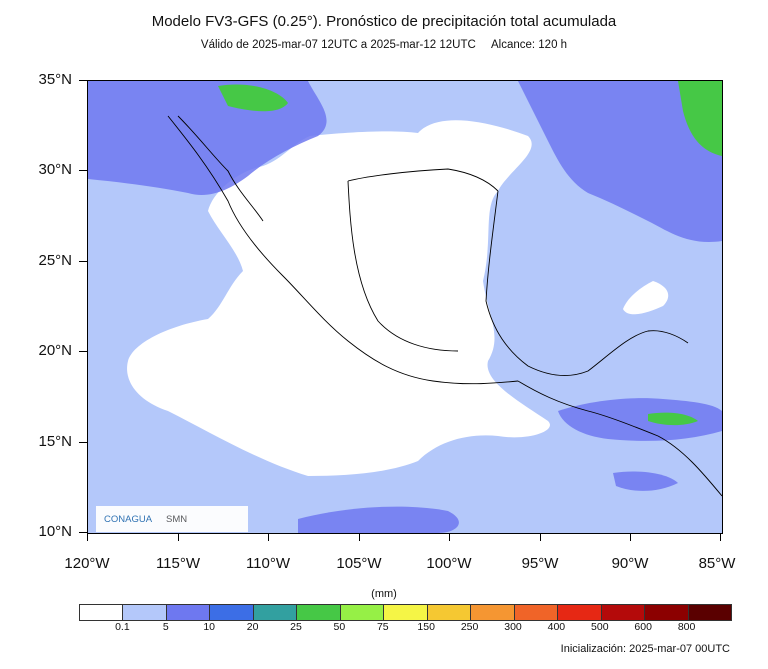  I want to click on colorbar-level-label: 600, so click(643, 627).